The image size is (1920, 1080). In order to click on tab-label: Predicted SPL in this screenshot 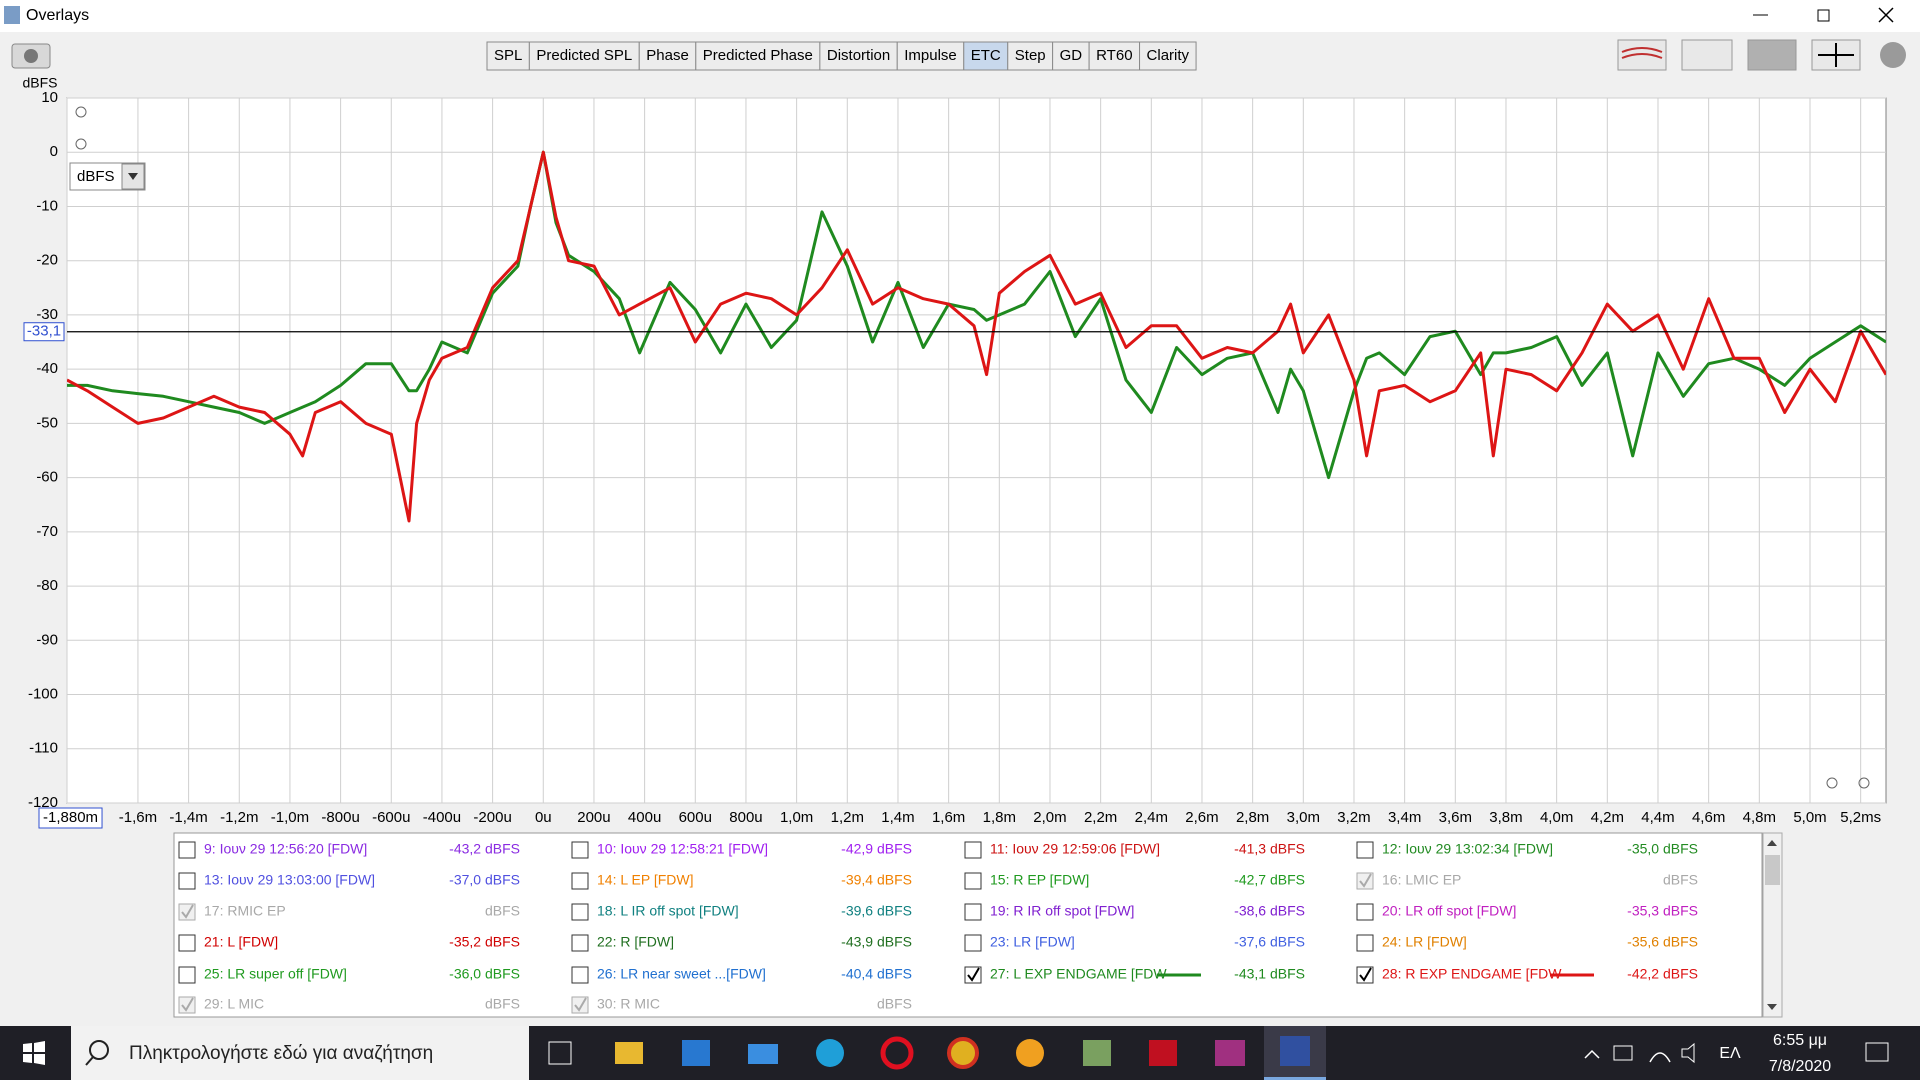, I will do `click(584, 55)`.